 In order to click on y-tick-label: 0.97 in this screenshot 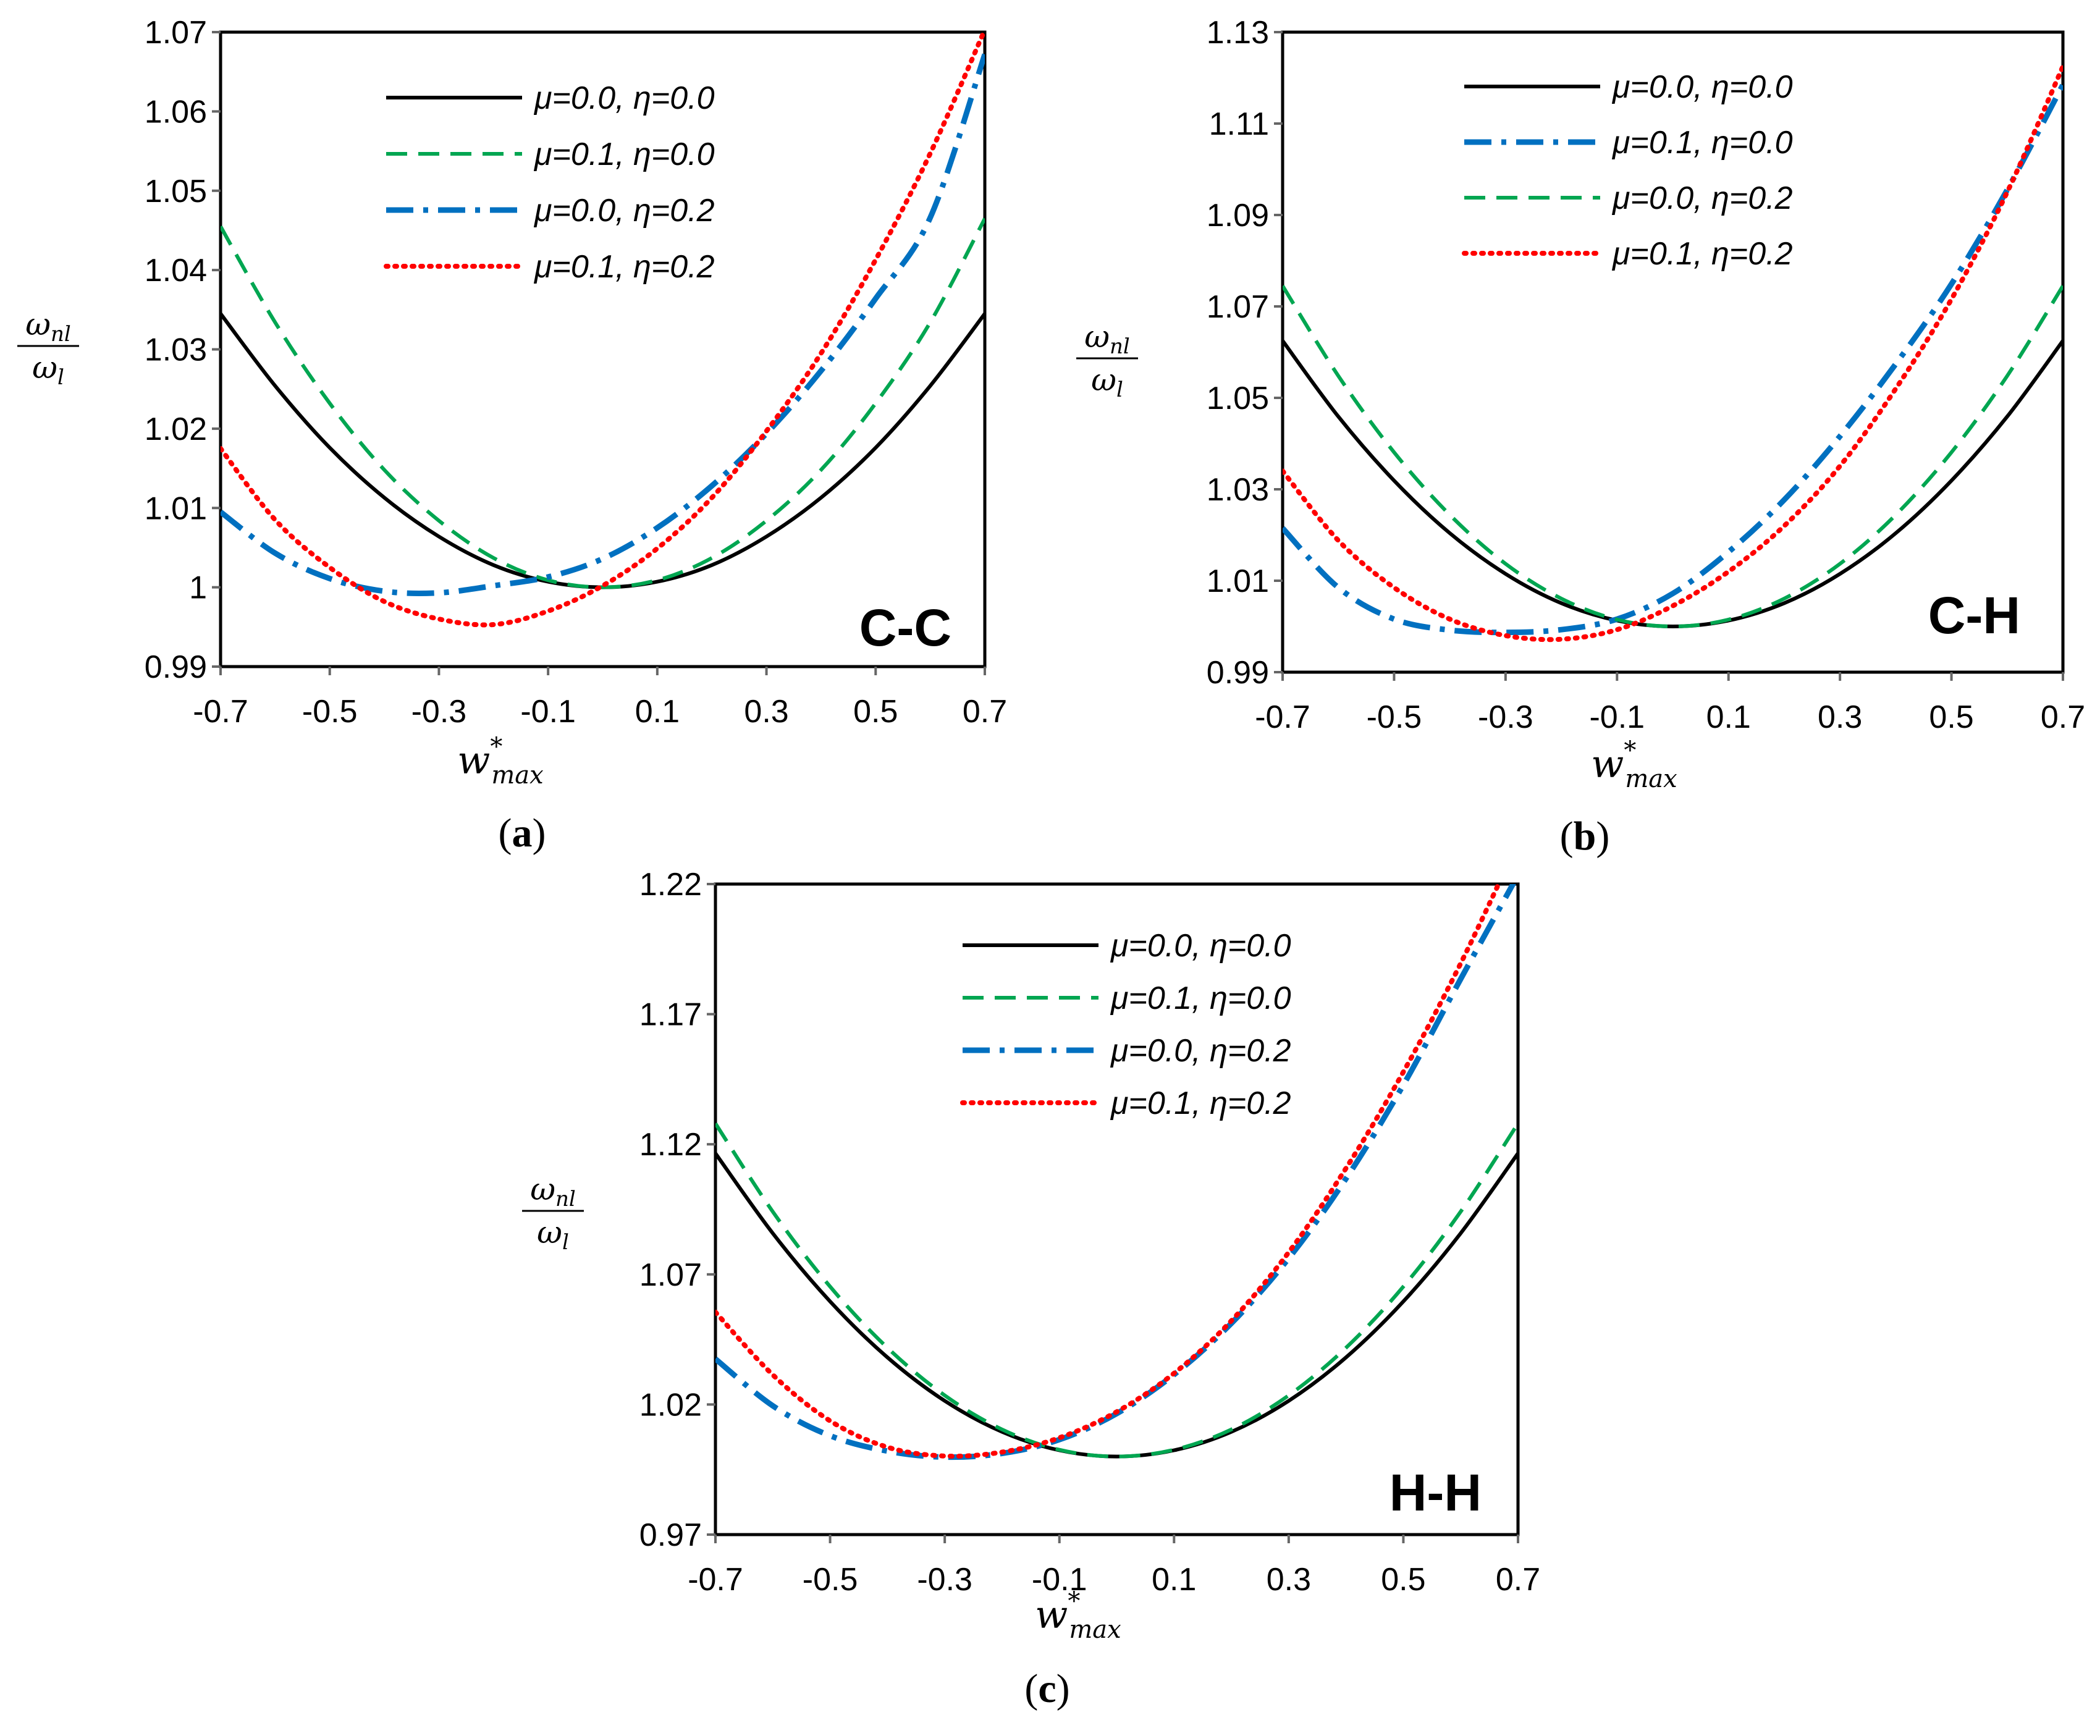, I will do `click(670, 1535)`.